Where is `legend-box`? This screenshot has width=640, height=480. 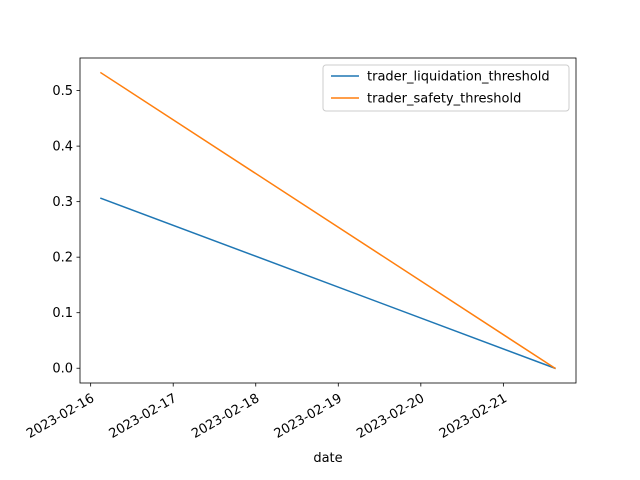 legend-box is located at coordinates (446, 88).